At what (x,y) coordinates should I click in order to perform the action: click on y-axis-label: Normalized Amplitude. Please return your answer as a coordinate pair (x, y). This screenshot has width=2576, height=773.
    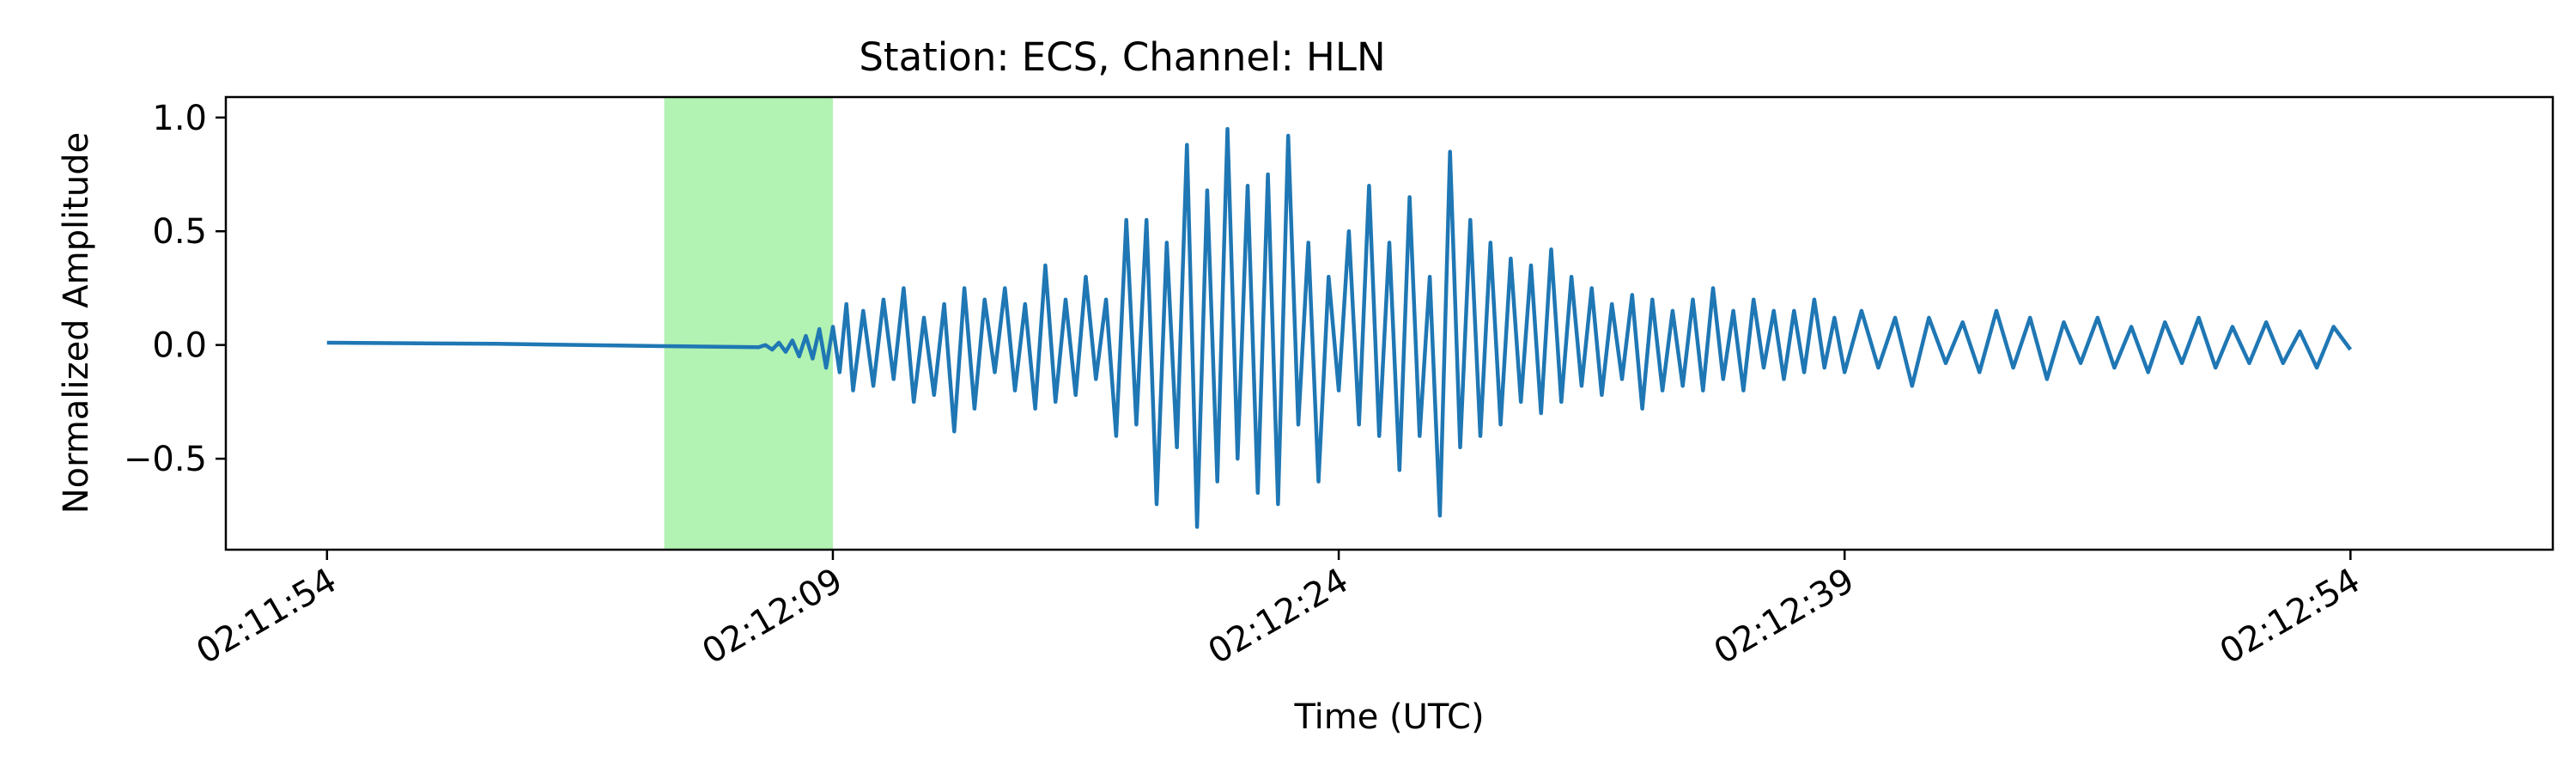
    Looking at the image, I should click on (77, 323).